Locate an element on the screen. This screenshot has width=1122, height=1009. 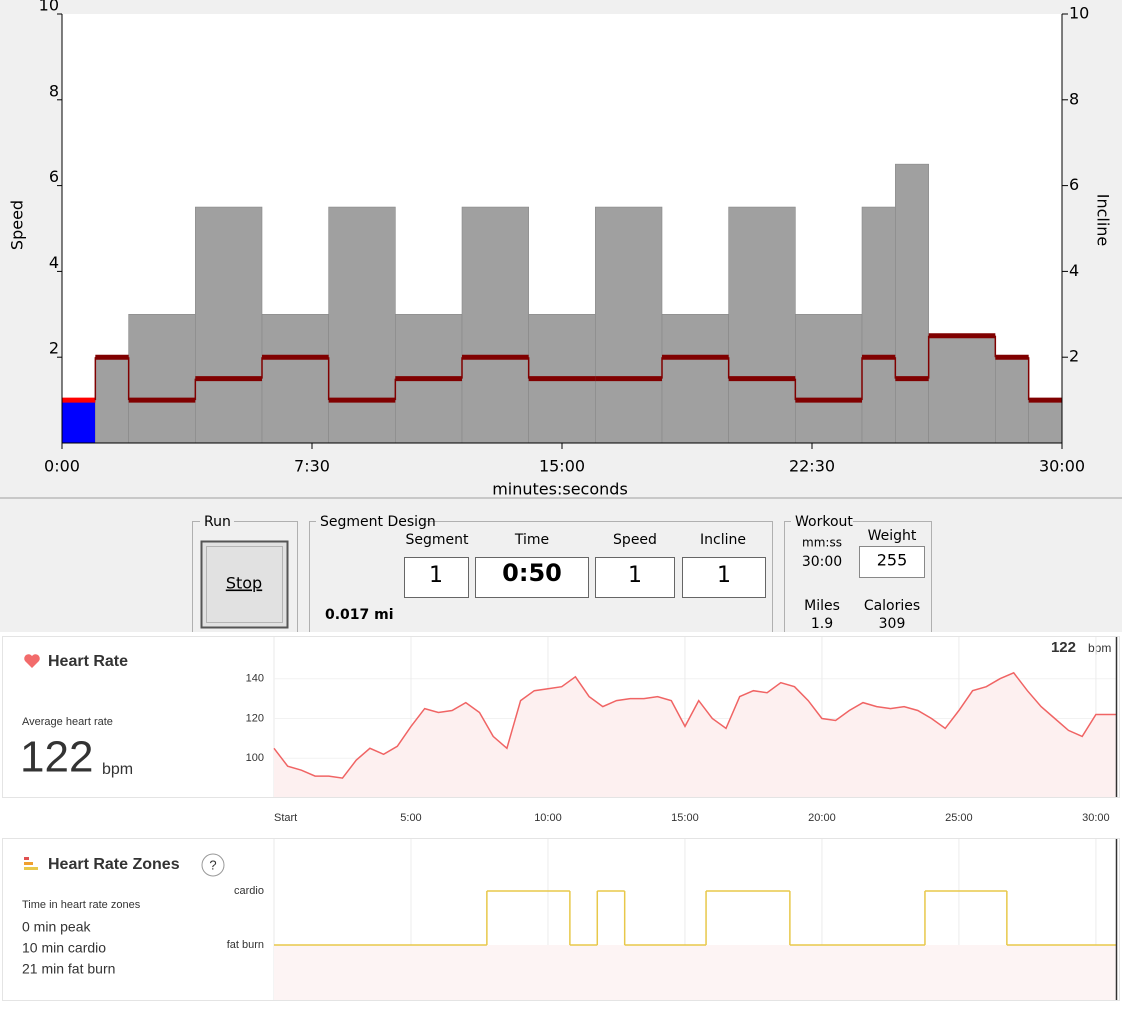
x-tick-label: Start is located at coordinates (285, 818).